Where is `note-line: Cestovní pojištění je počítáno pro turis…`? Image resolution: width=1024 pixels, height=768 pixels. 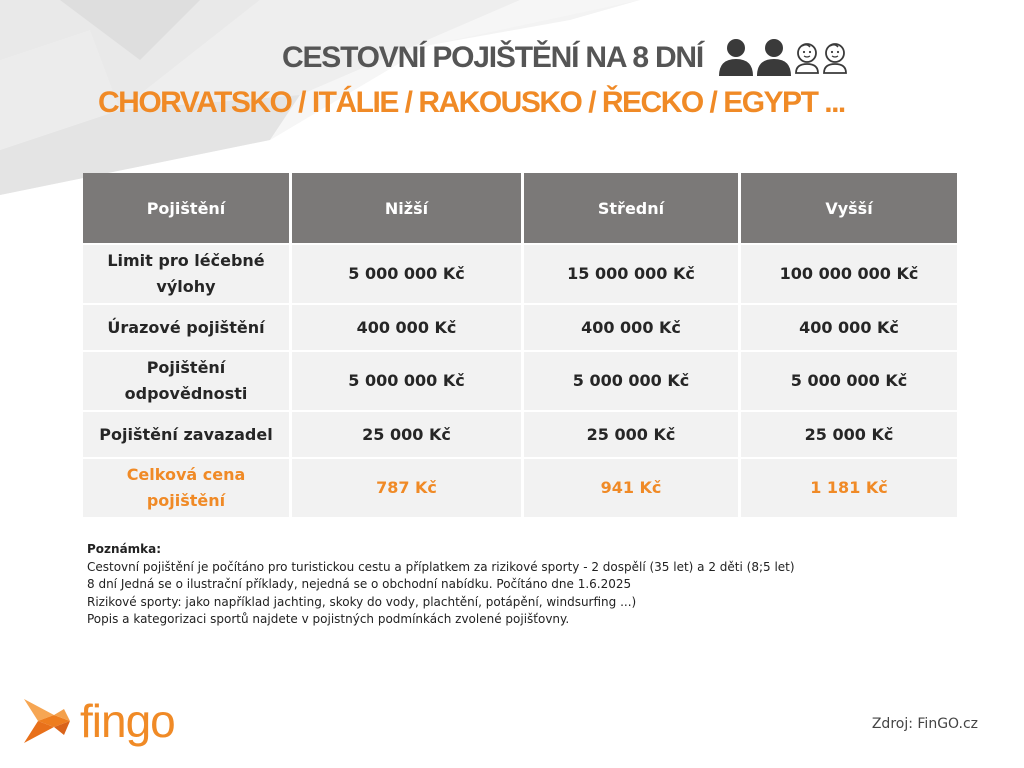
note-line: Cestovní pojištění je počítáno pro turis… is located at coordinates (441, 566).